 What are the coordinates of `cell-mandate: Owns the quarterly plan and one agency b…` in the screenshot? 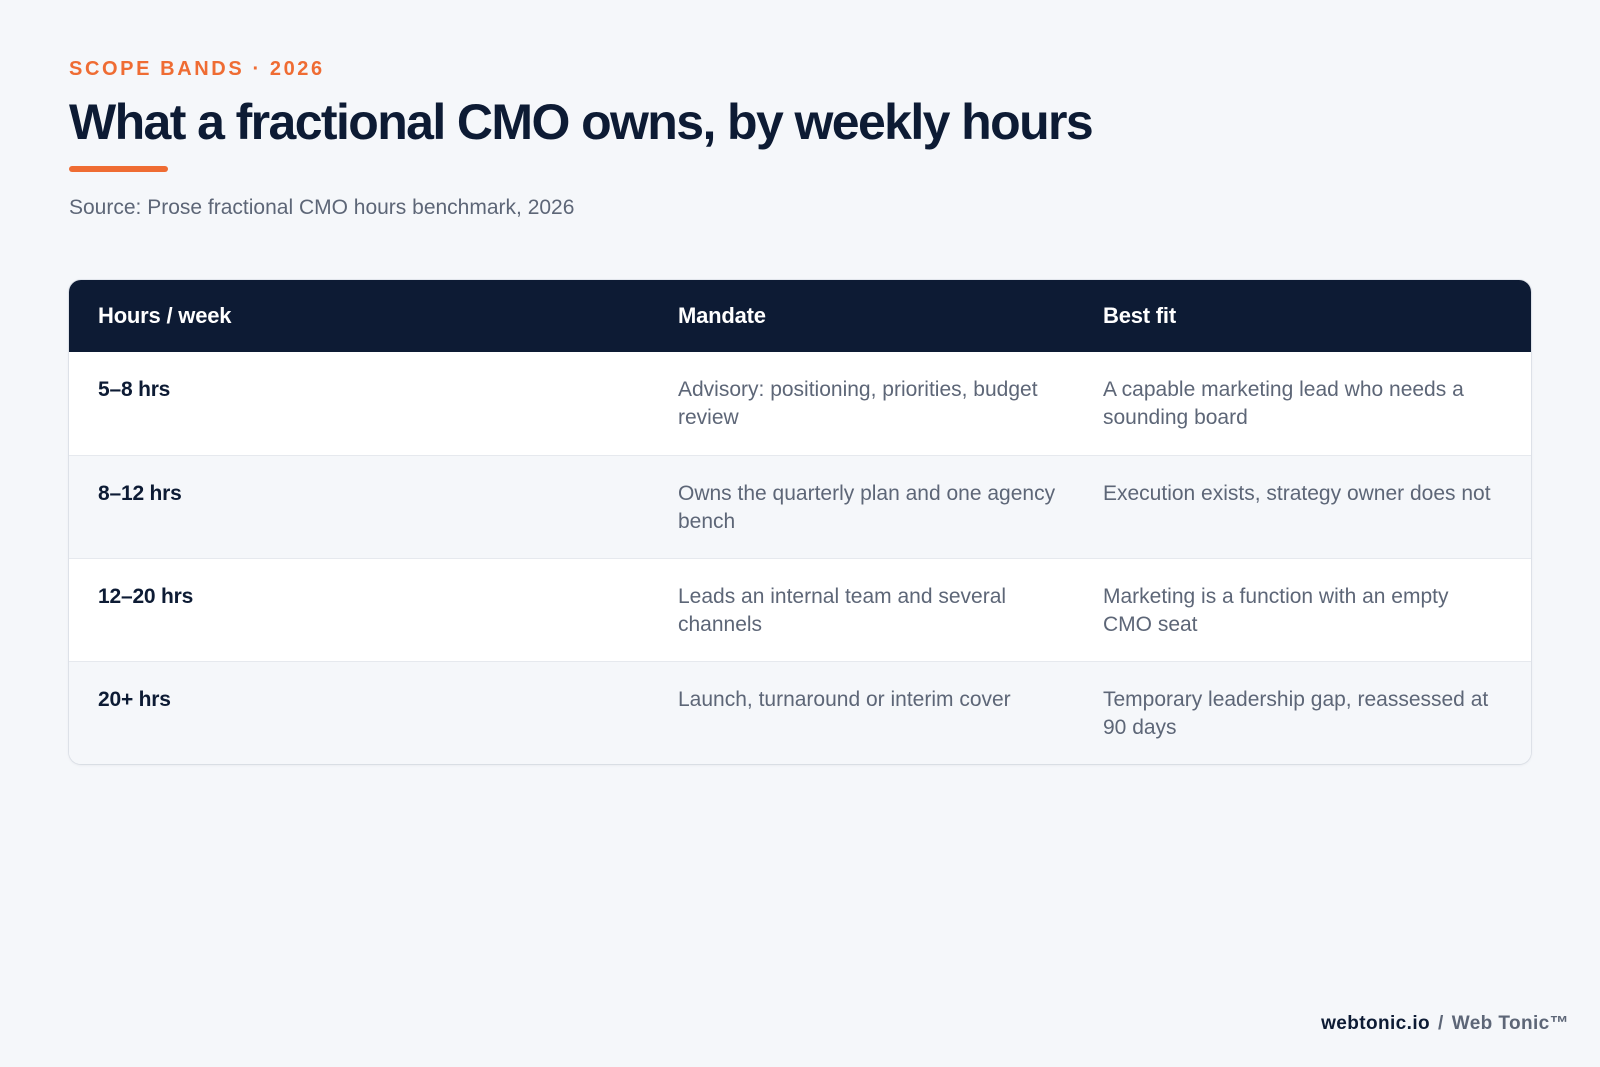 It's located at (867, 507).